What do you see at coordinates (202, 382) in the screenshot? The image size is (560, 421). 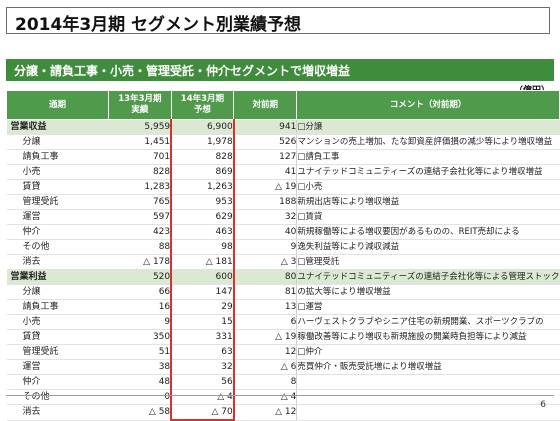 I see `fy14-value: 56` at bounding box center [202, 382].